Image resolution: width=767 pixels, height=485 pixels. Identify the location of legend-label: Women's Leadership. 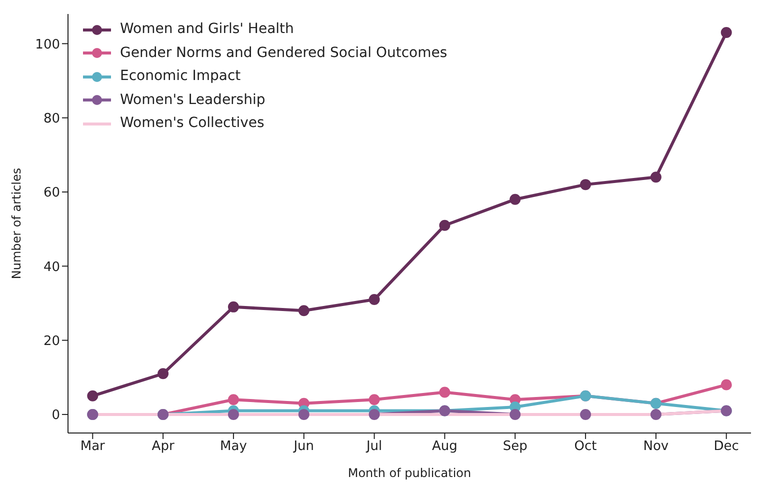
(193, 100).